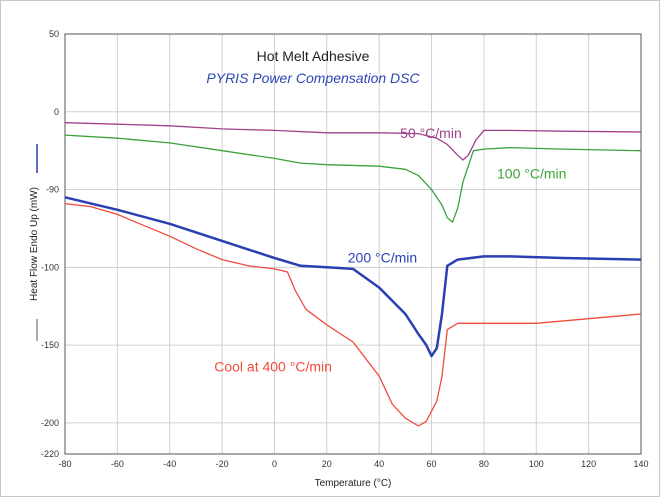 Image resolution: width=660 pixels, height=497 pixels. Describe the element at coordinates (64, 464) in the screenshot. I see `x-tick-label: -80` at that location.